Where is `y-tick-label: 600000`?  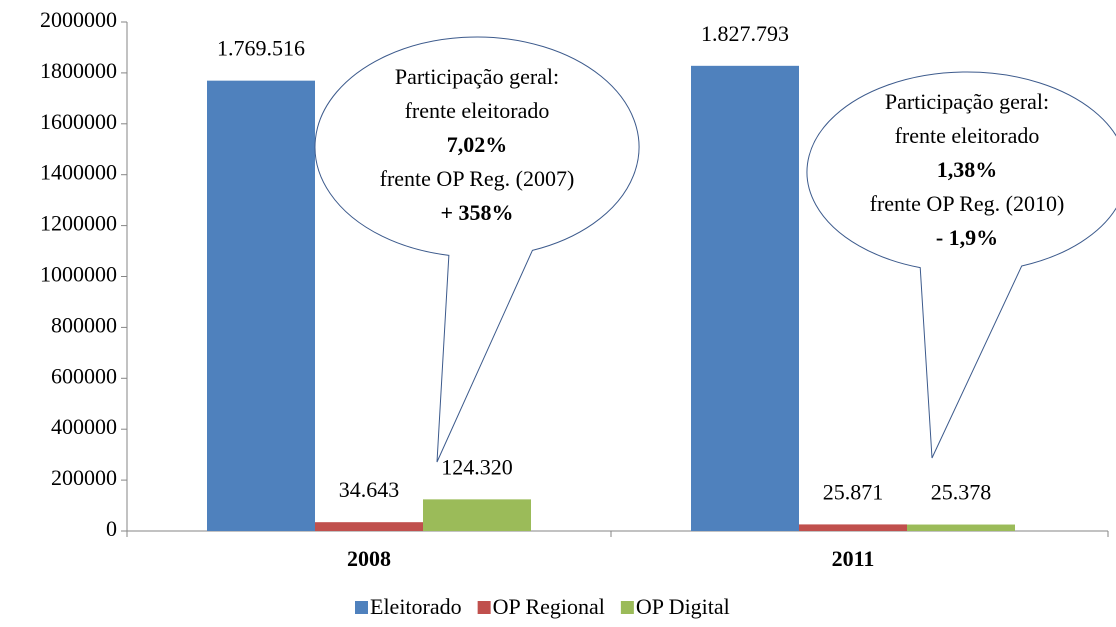
y-tick-label: 600000 is located at coordinates (84, 375).